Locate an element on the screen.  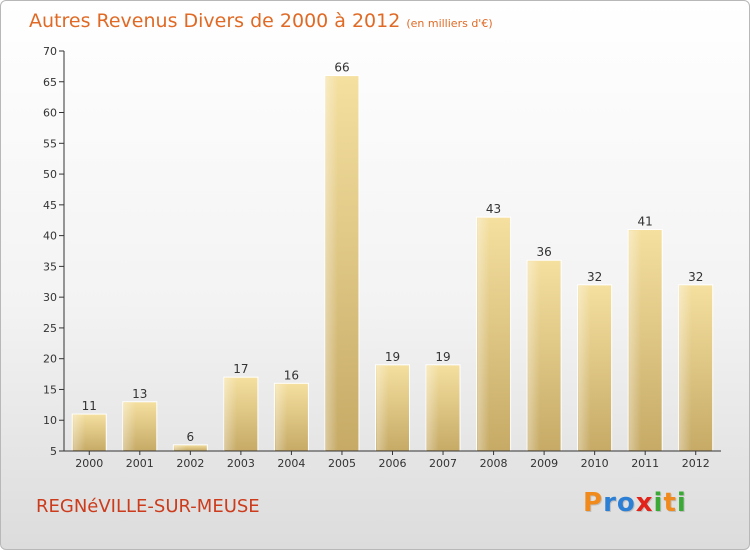
bar-highlight-2002 is located at coordinates (180, 447).